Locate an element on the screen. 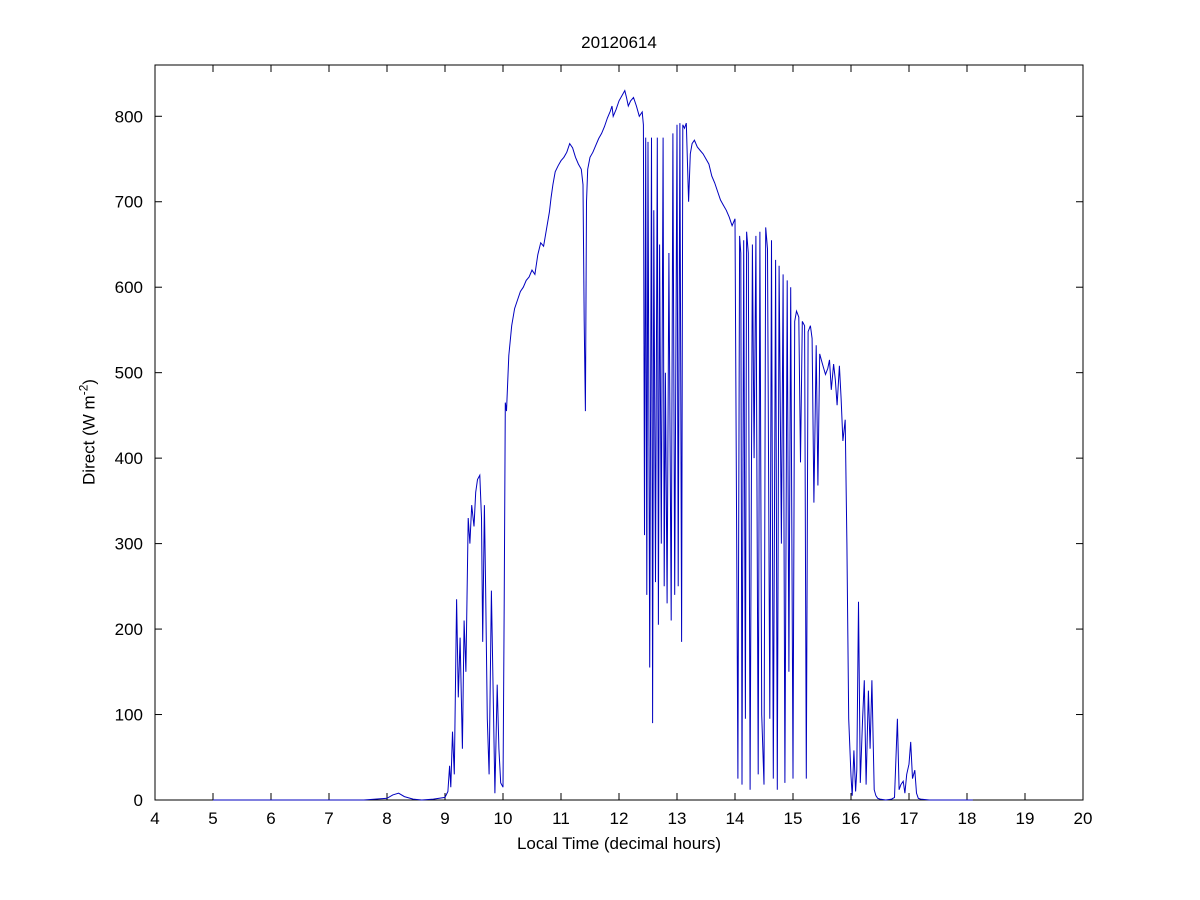 This screenshot has height=900, width=1200. x-tick-label: 4 is located at coordinates (154, 818).